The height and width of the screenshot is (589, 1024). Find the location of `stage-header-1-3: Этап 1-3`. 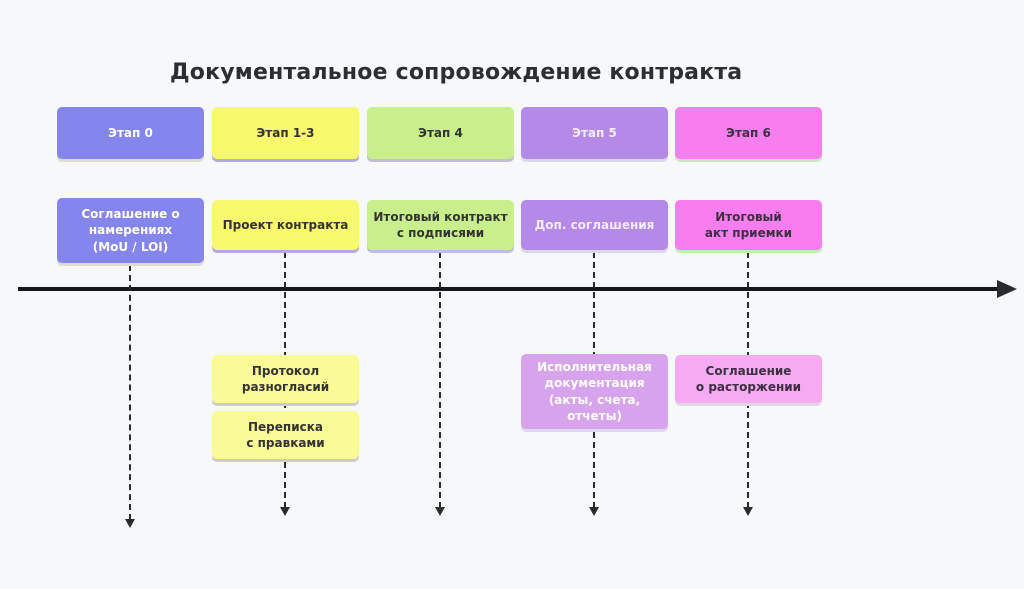

stage-header-1-3: Этап 1-3 is located at coordinates (285, 133).